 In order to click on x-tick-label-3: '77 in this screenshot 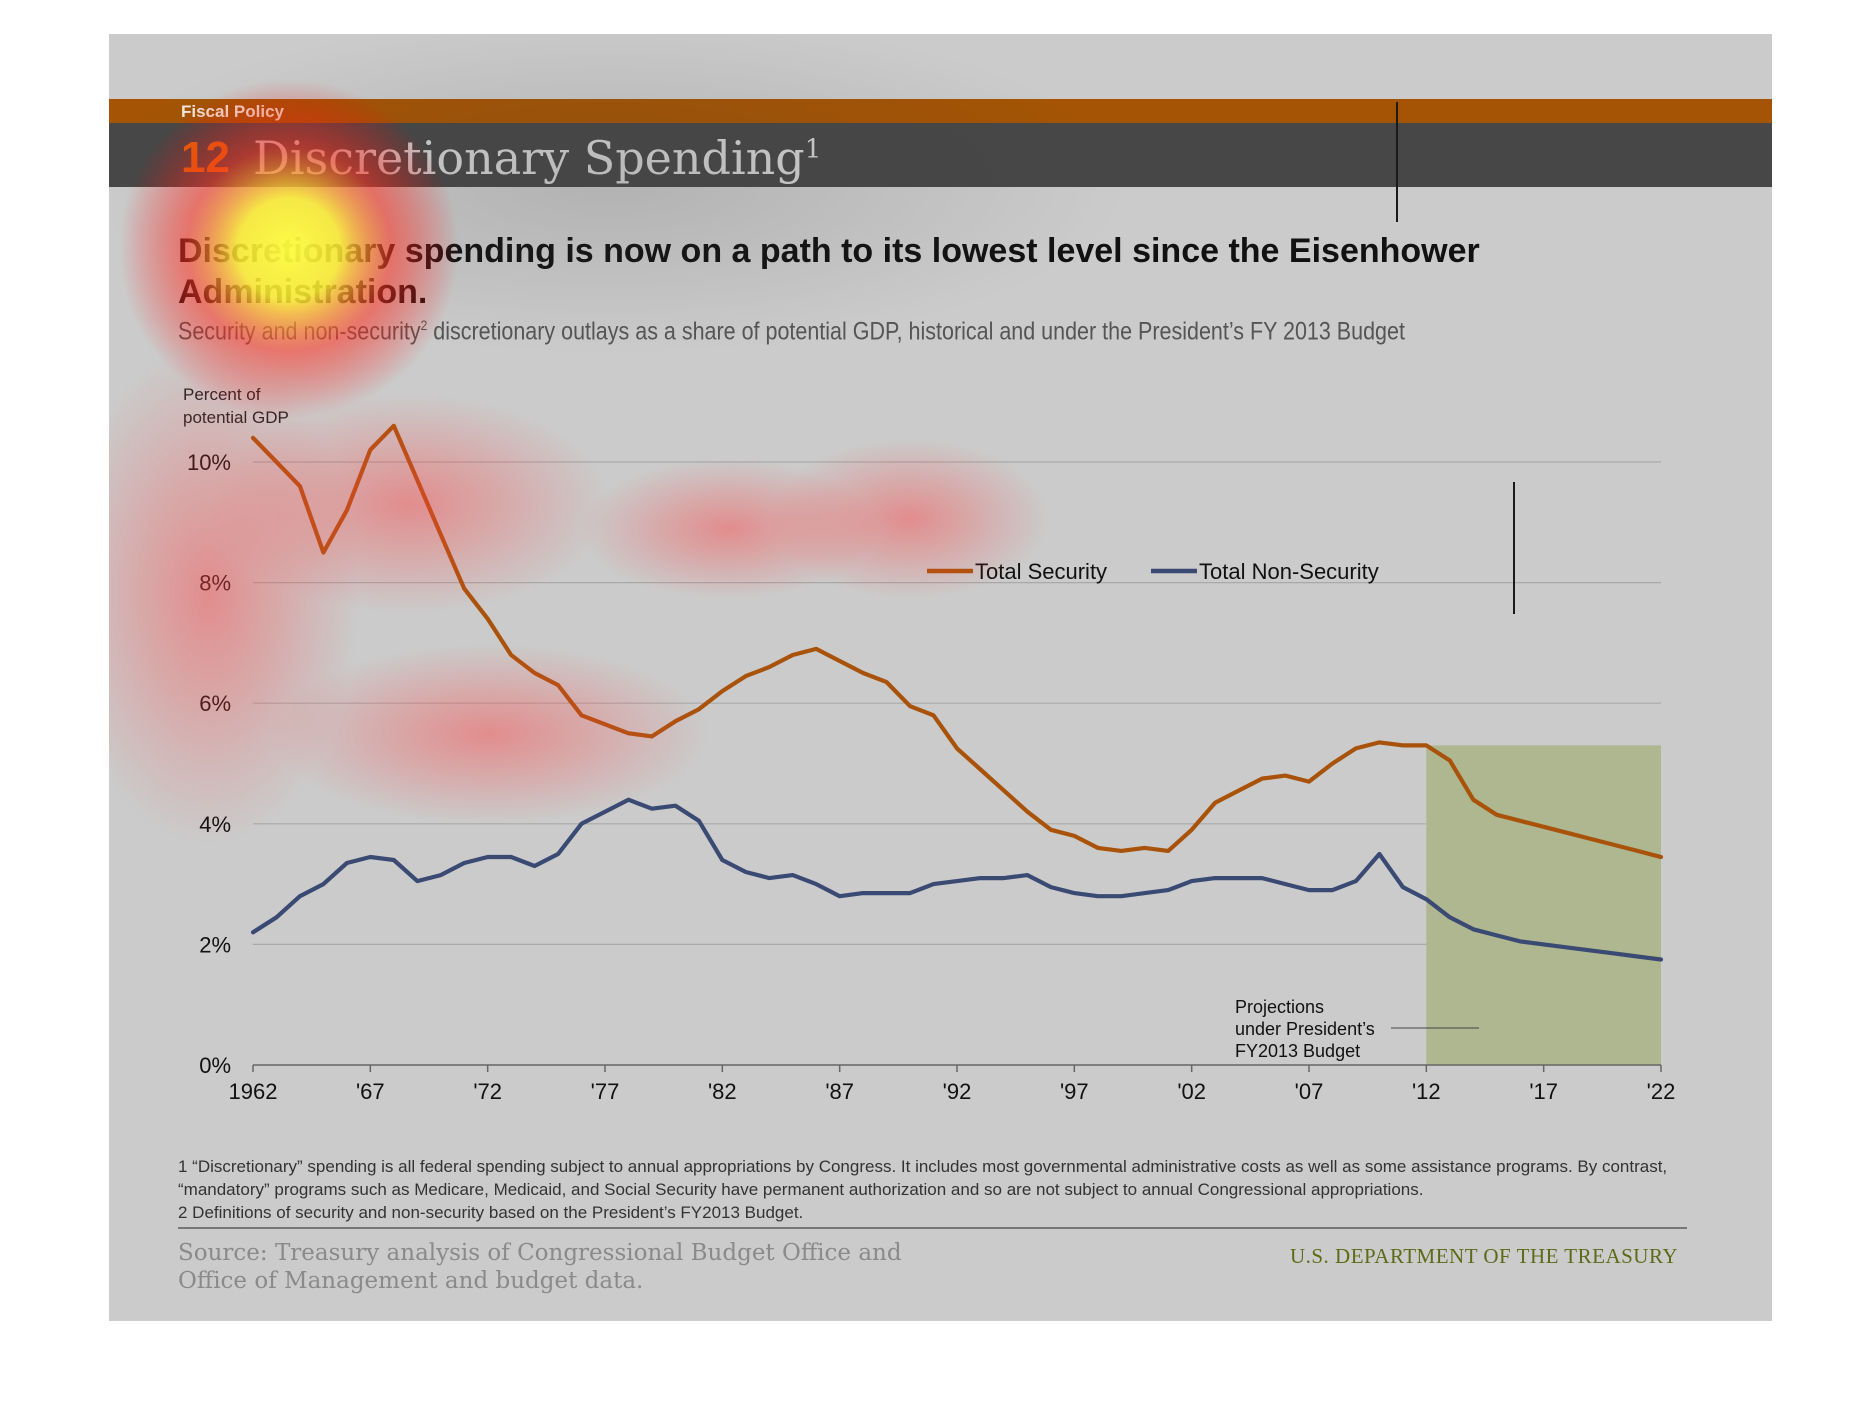, I will do `click(605, 1091)`.